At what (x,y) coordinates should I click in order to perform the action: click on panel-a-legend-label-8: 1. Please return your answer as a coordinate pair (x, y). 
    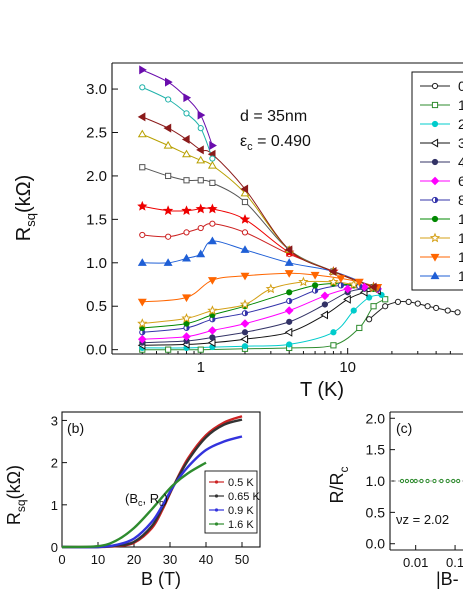
    Looking at the image, I should click on (460, 238).